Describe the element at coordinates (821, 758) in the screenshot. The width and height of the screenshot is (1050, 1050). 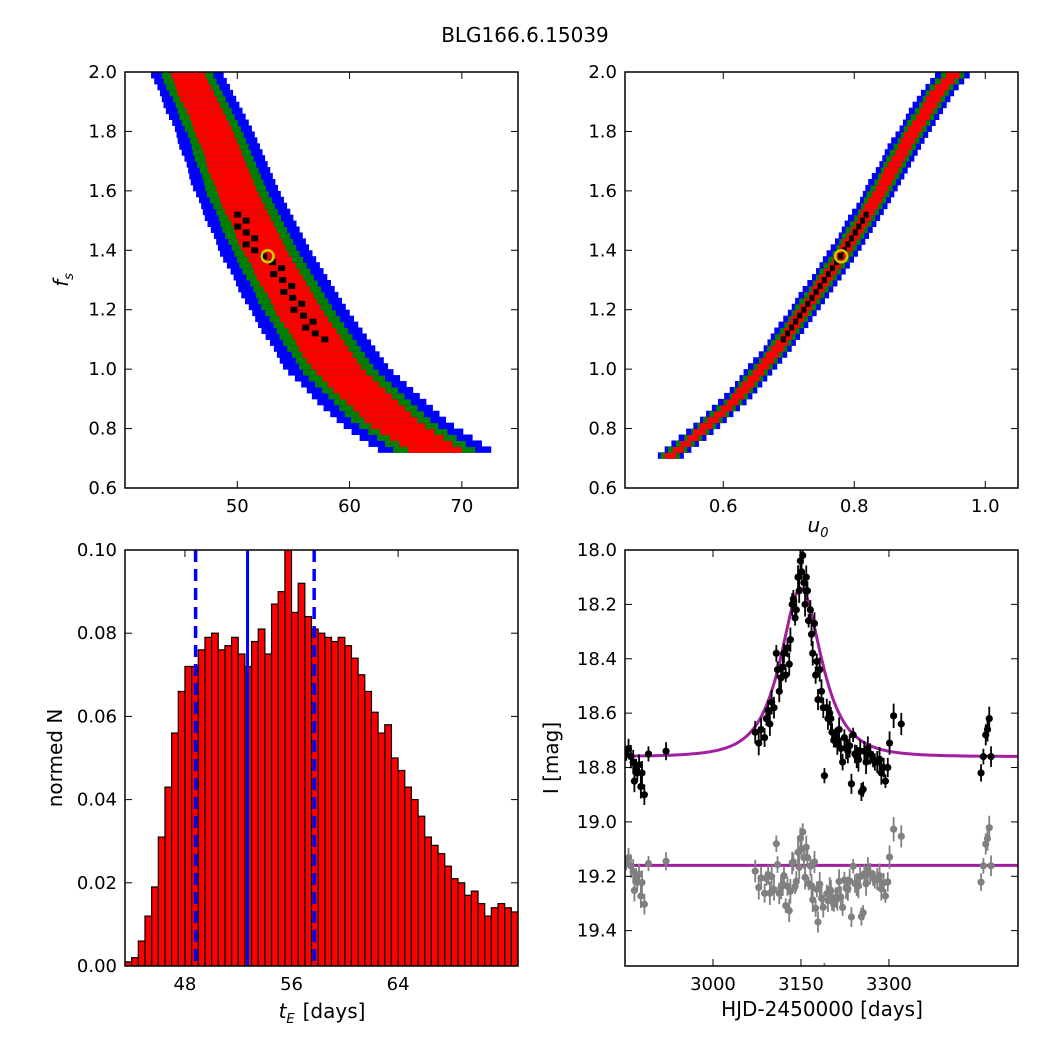
I see `lightcurve-data` at that location.